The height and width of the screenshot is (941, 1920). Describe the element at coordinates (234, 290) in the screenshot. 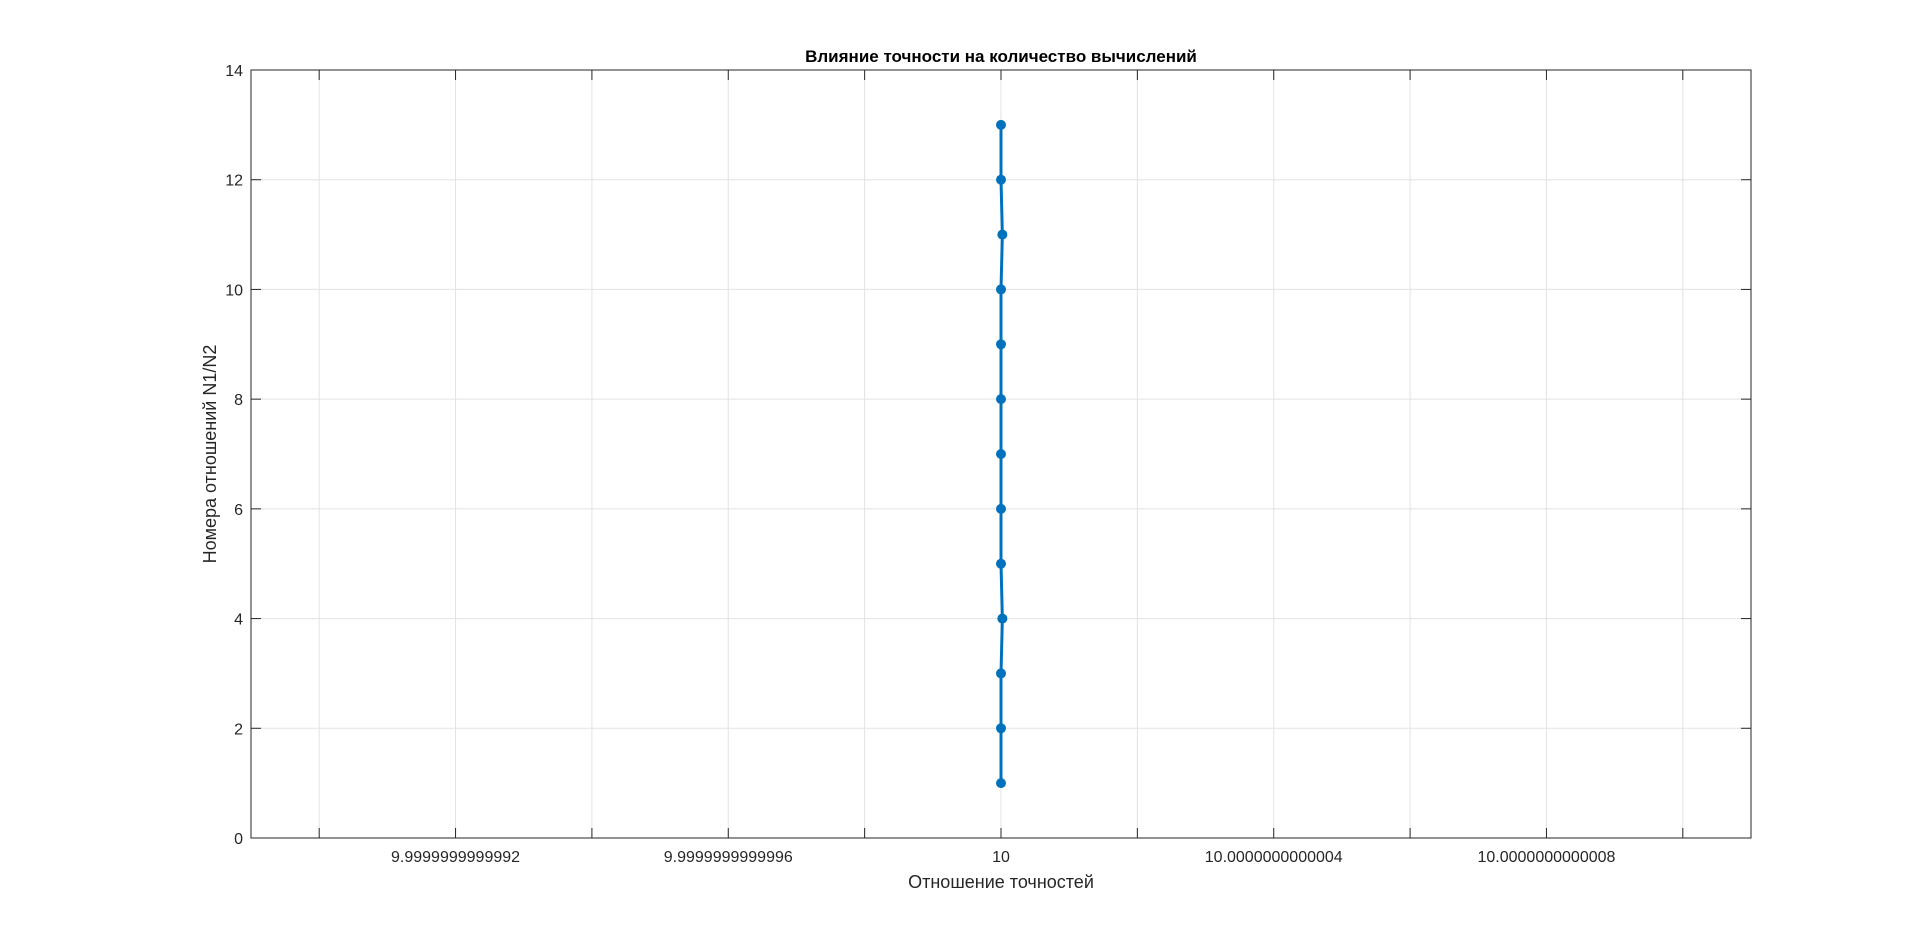

I see `y-tick-label: 10` at that location.